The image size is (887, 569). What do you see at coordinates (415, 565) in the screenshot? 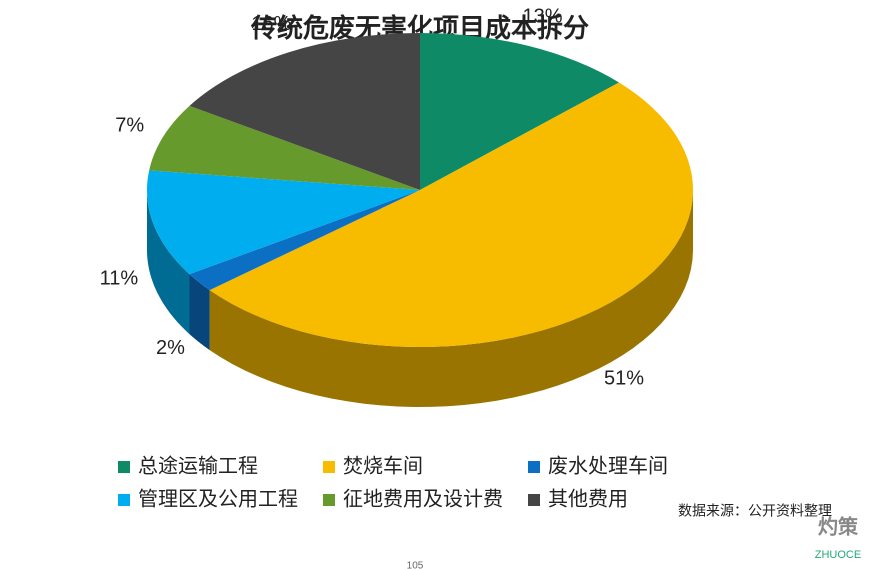
I see `page-number: 105` at bounding box center [415, 565].